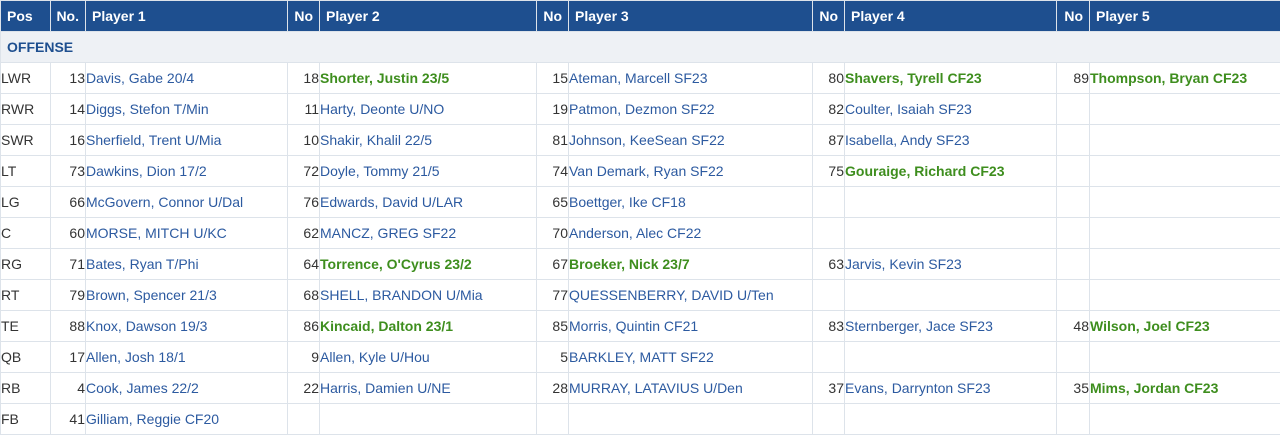 This screenshot has height=435, width=1280. I want to click on player-link: Gilliam, Reggie CF20, so click(153, 419).